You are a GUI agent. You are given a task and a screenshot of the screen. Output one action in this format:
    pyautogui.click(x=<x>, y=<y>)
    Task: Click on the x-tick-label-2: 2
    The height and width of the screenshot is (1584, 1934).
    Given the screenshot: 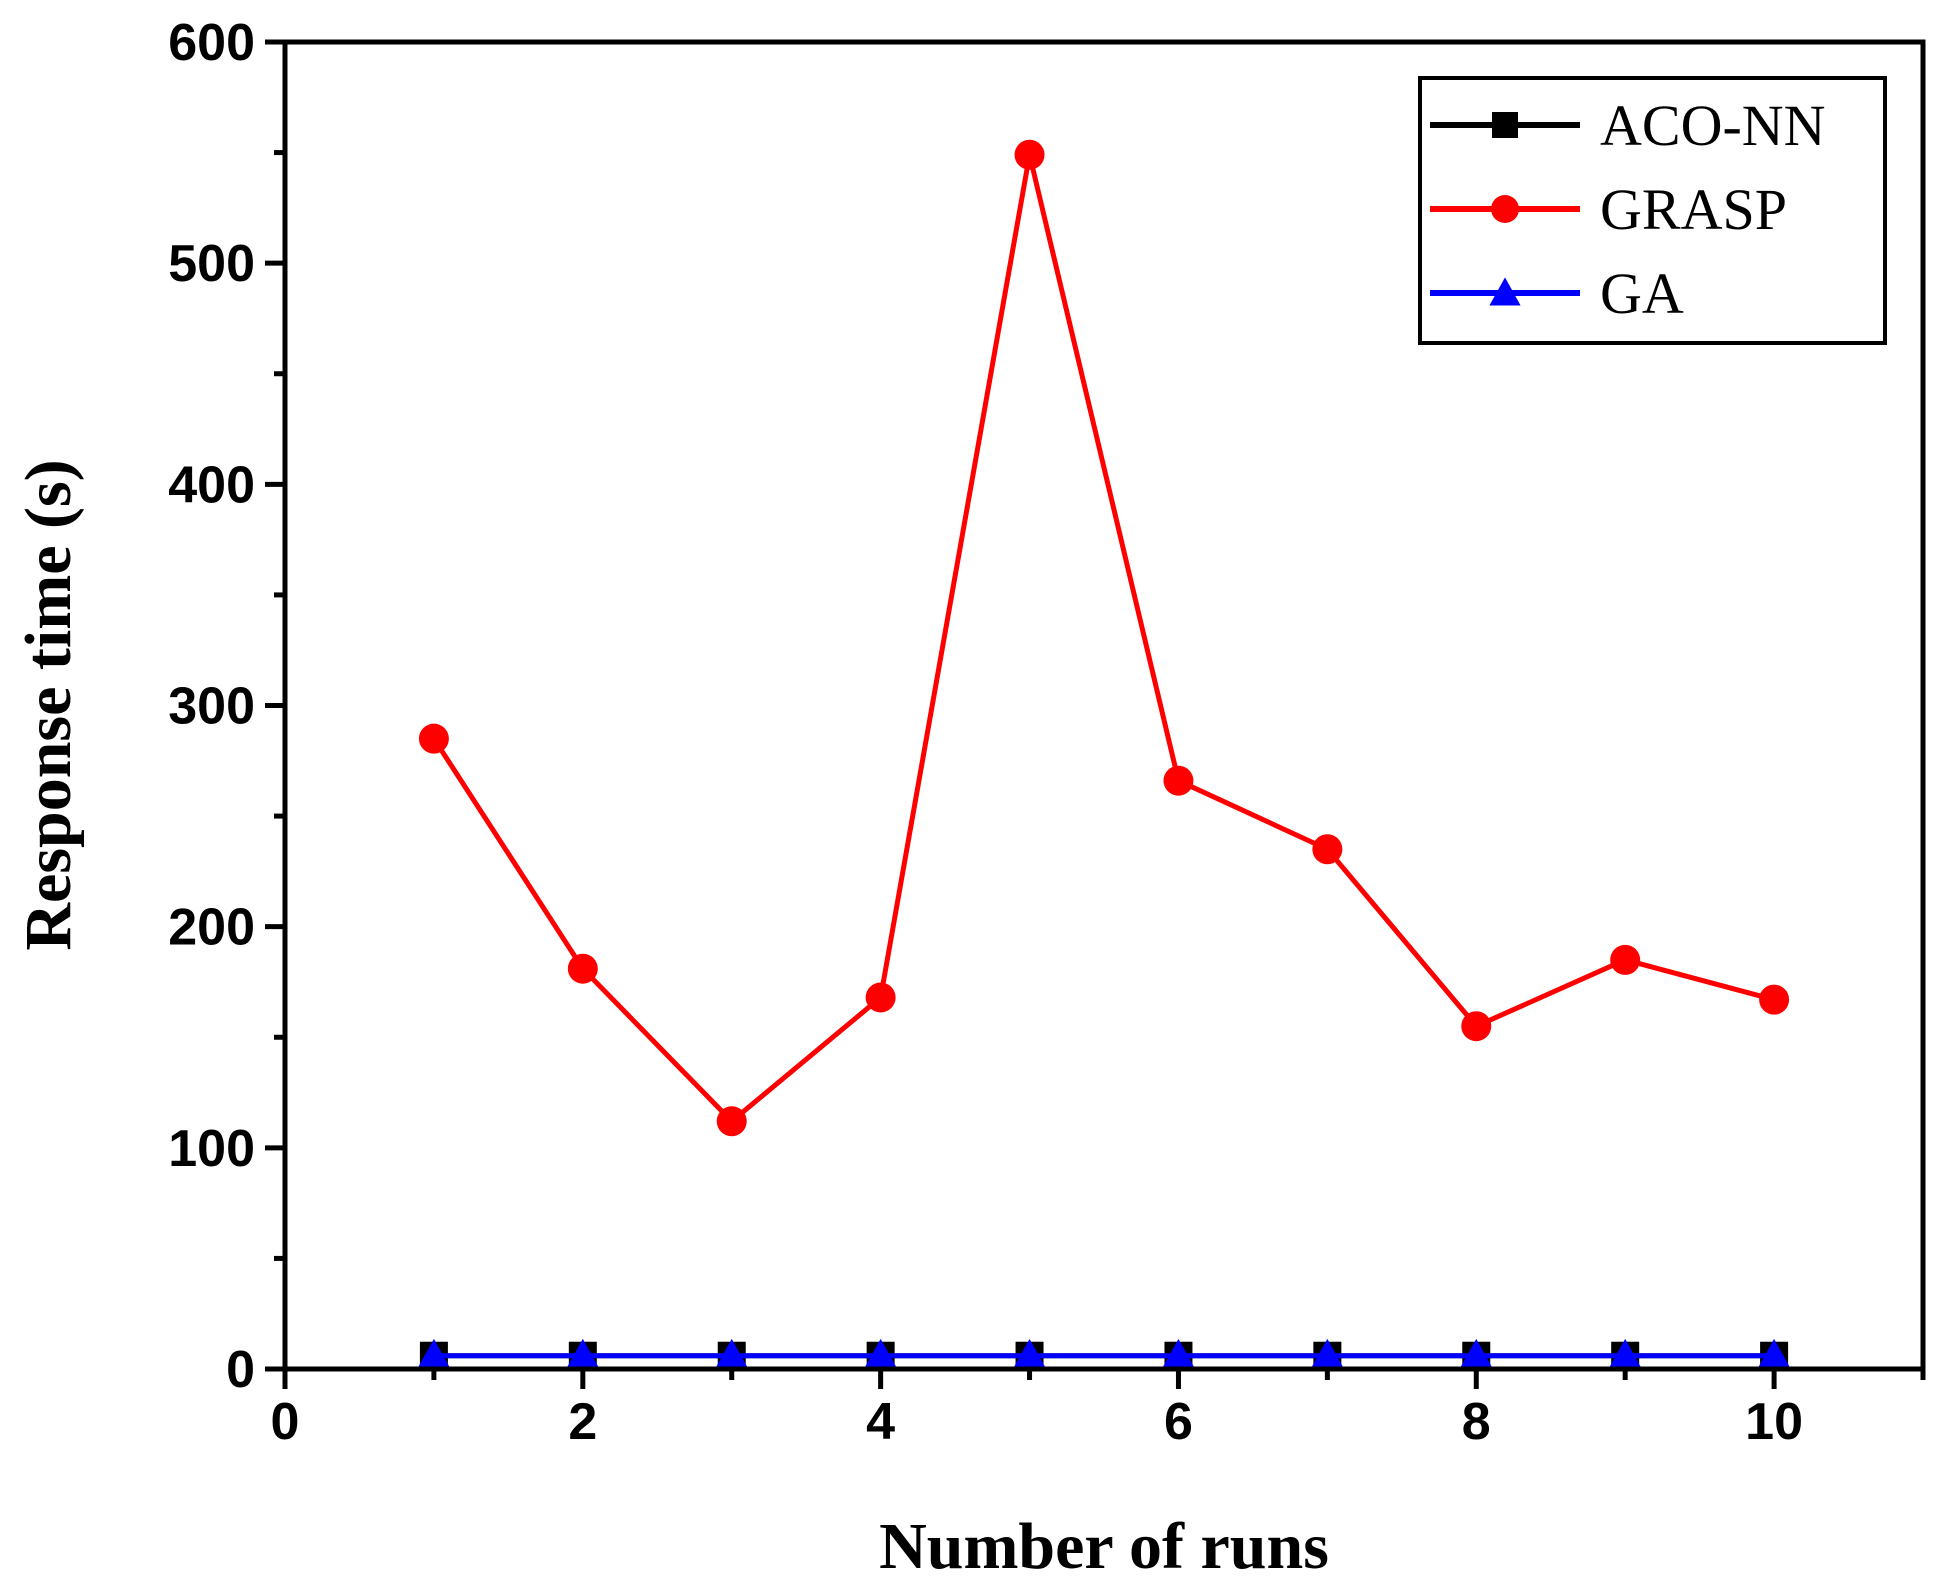 What is the action you would take?
    pyautogui.click(x=582, y=1422)
    